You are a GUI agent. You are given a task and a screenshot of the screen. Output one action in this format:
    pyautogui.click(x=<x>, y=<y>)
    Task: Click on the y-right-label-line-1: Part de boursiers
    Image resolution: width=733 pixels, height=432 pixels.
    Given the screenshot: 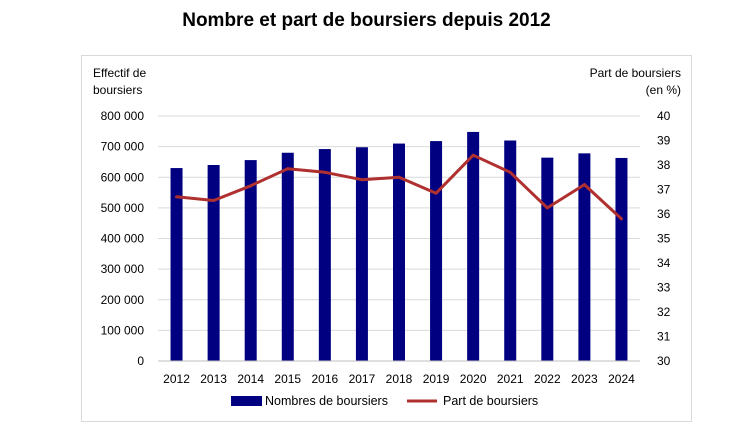 What is the action you would take?
    pyautogui.click(x=635, y=73)
    